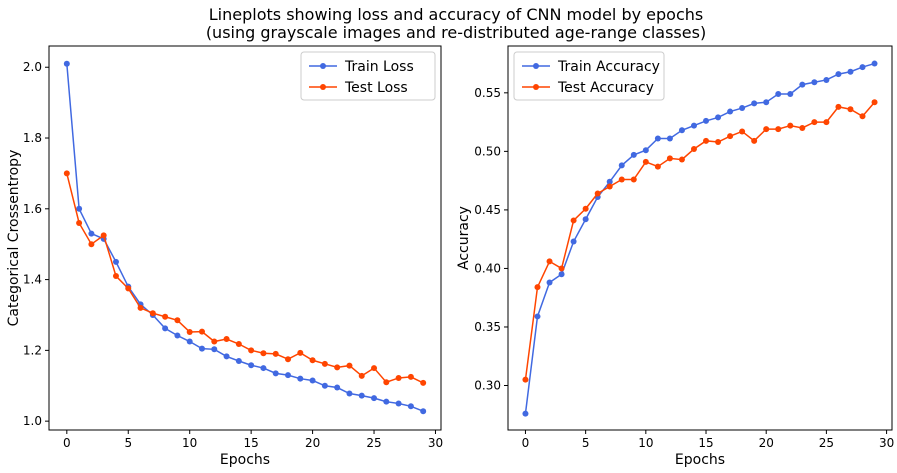  I want to click on y-tick-label: 1.4, so click(32, 280).